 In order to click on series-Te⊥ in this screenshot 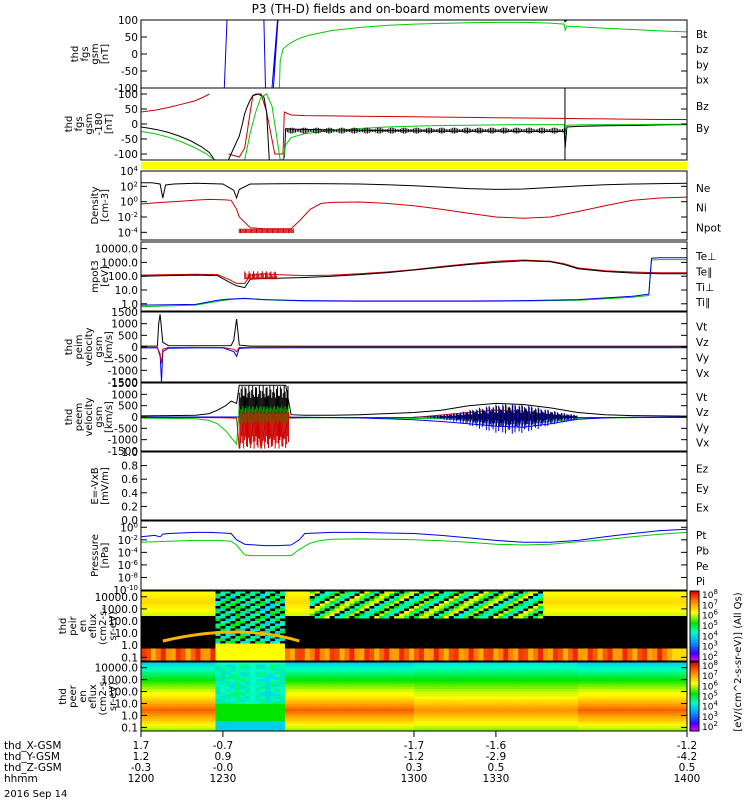, I will do `click(414, 281)`.